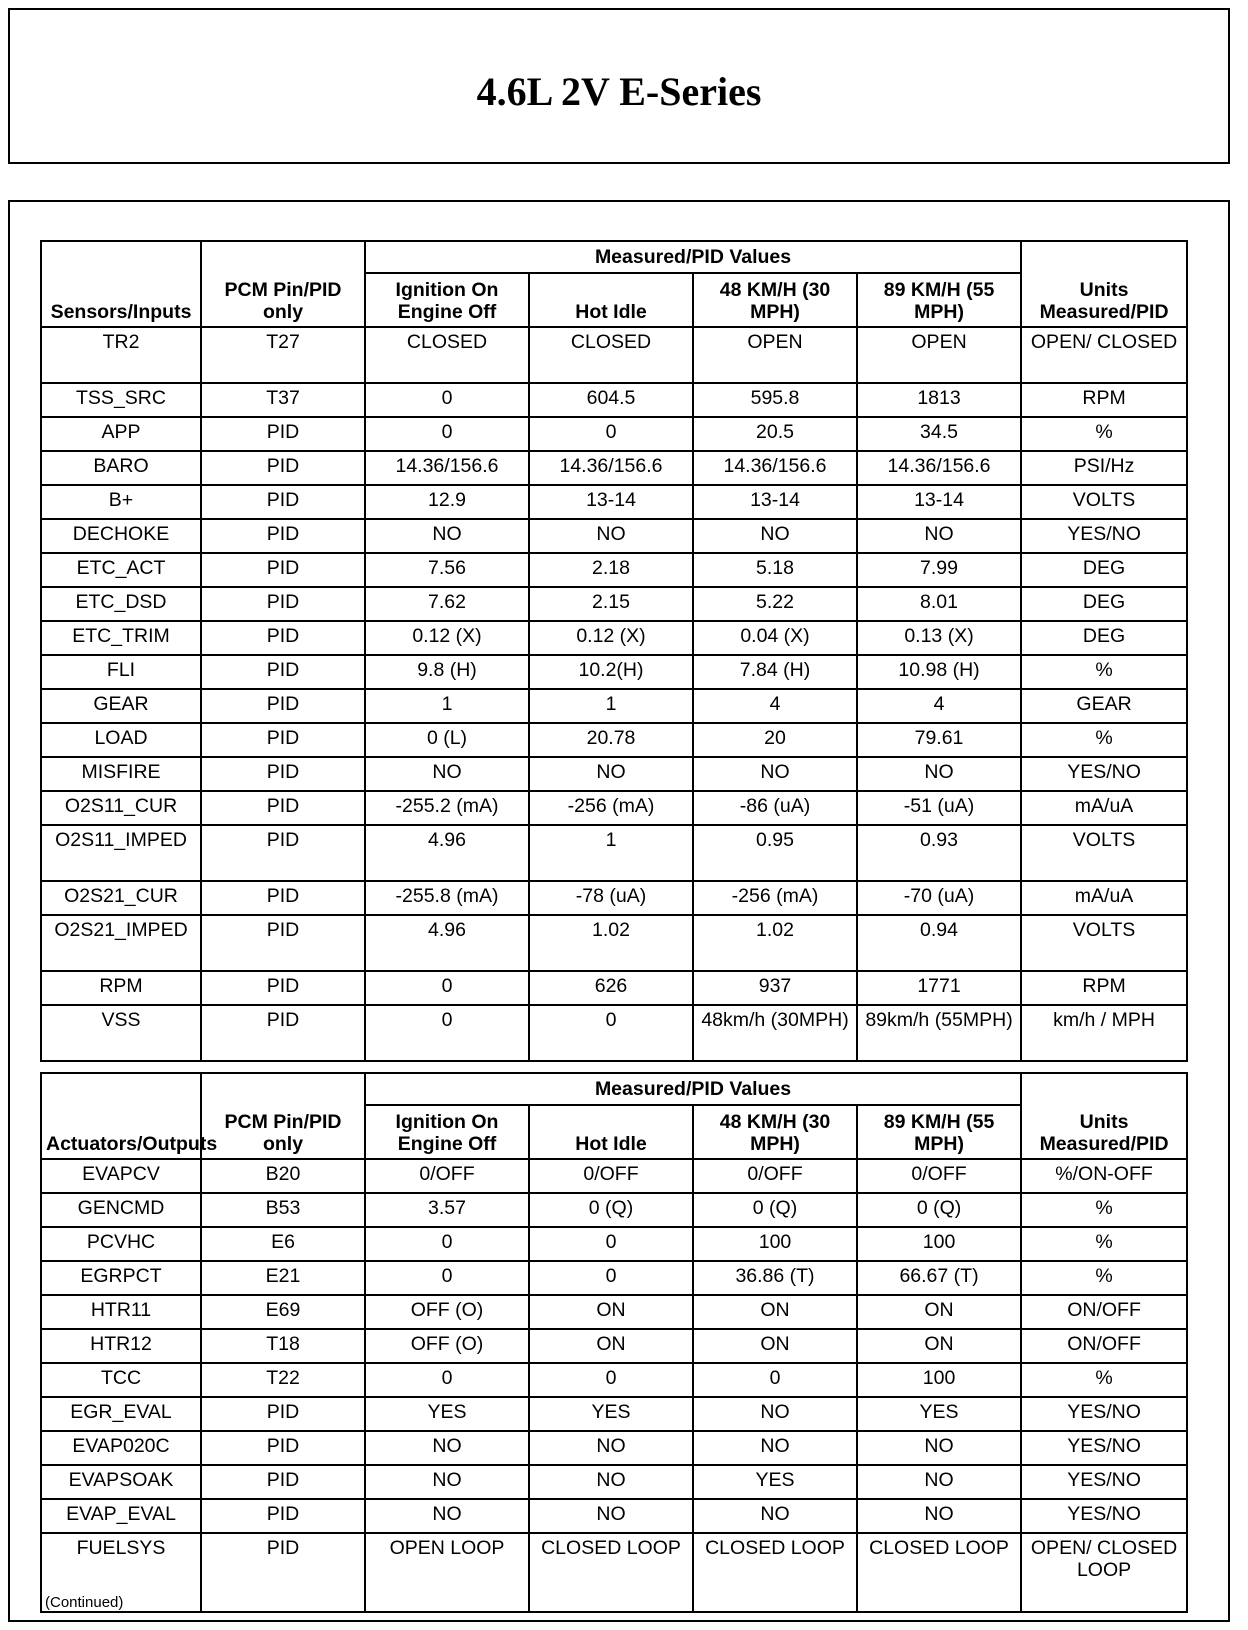 This screenshot has width=1248, height=1630. Describe the element at coordinates (614, 400) in the screenshot. I see `table-row: TSS_SRC T37 0 604.5 595.8 1813 RPM` at that location.